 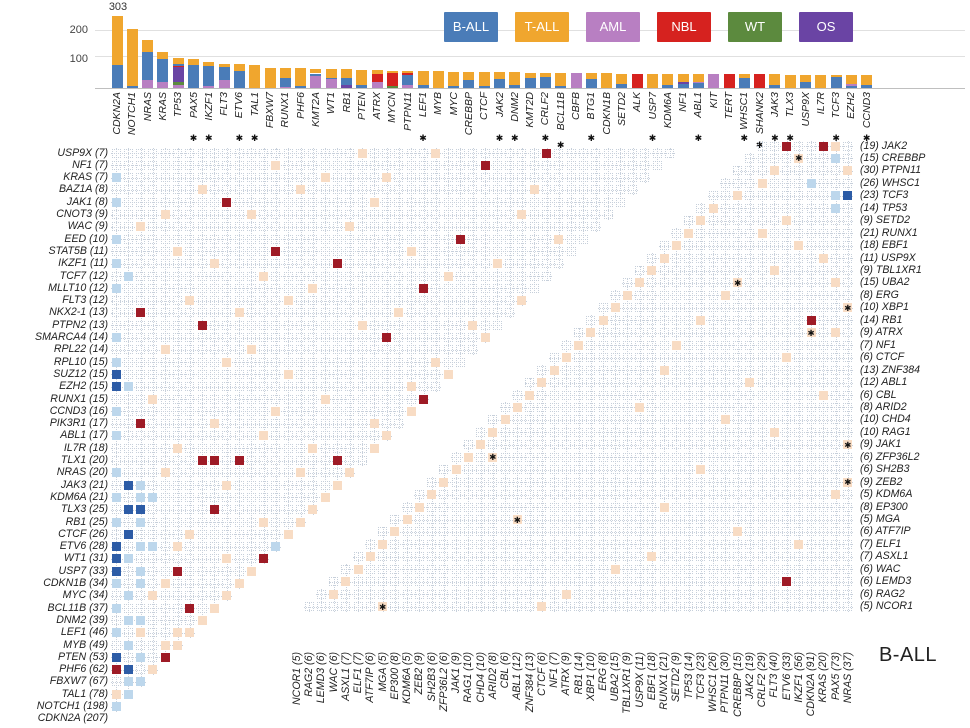 What do you see at coordinates (637, 80) in the screenshot?
I see `bar-segment-ALK` at bounding box center [637, 80].